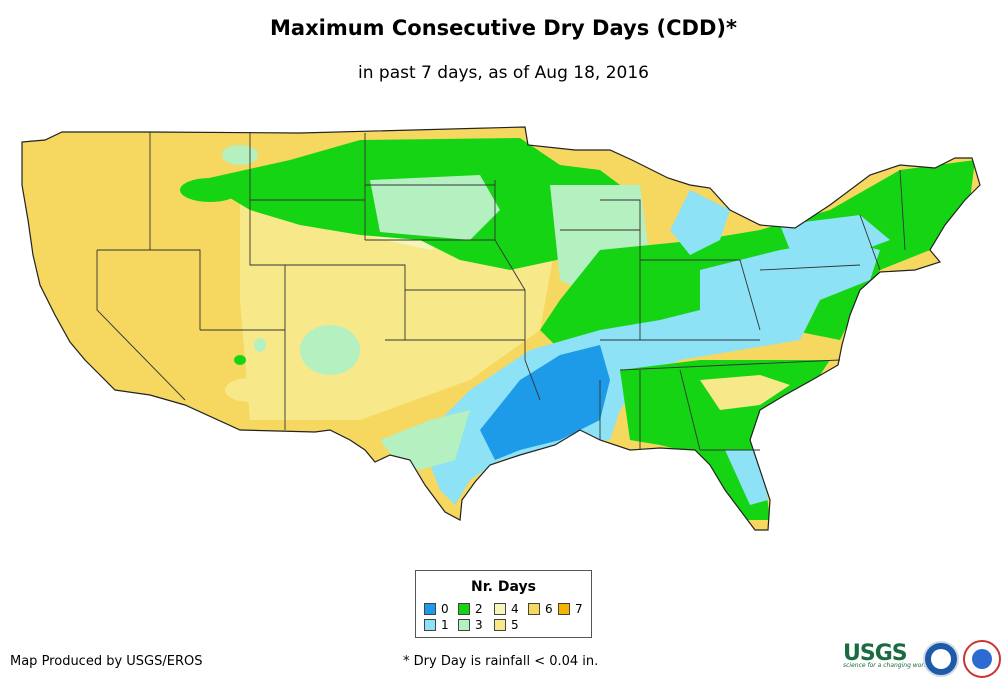  What do you see at coordinates (515, 625) in the screenshot?
I see `legend-label-5: 5` at bounding box center [515, 625].